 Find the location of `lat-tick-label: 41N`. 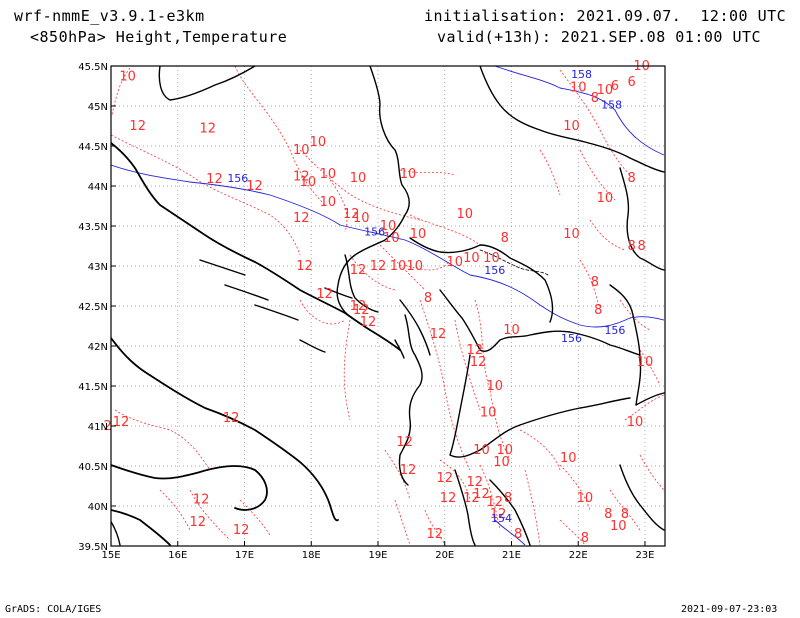

lat-tick-label: 41N is located at coordinates (98, 427).